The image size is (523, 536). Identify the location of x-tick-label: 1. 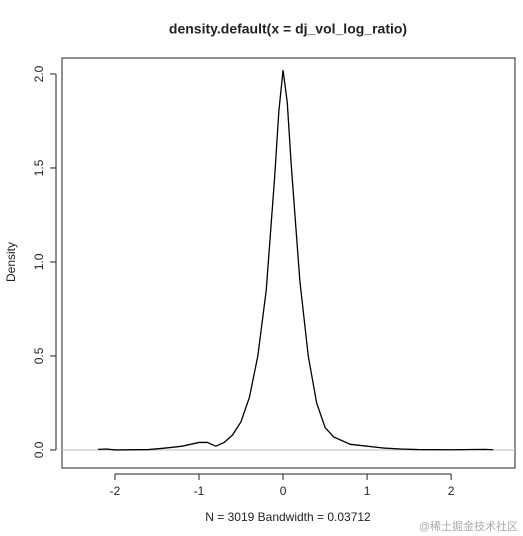
(367, 491).